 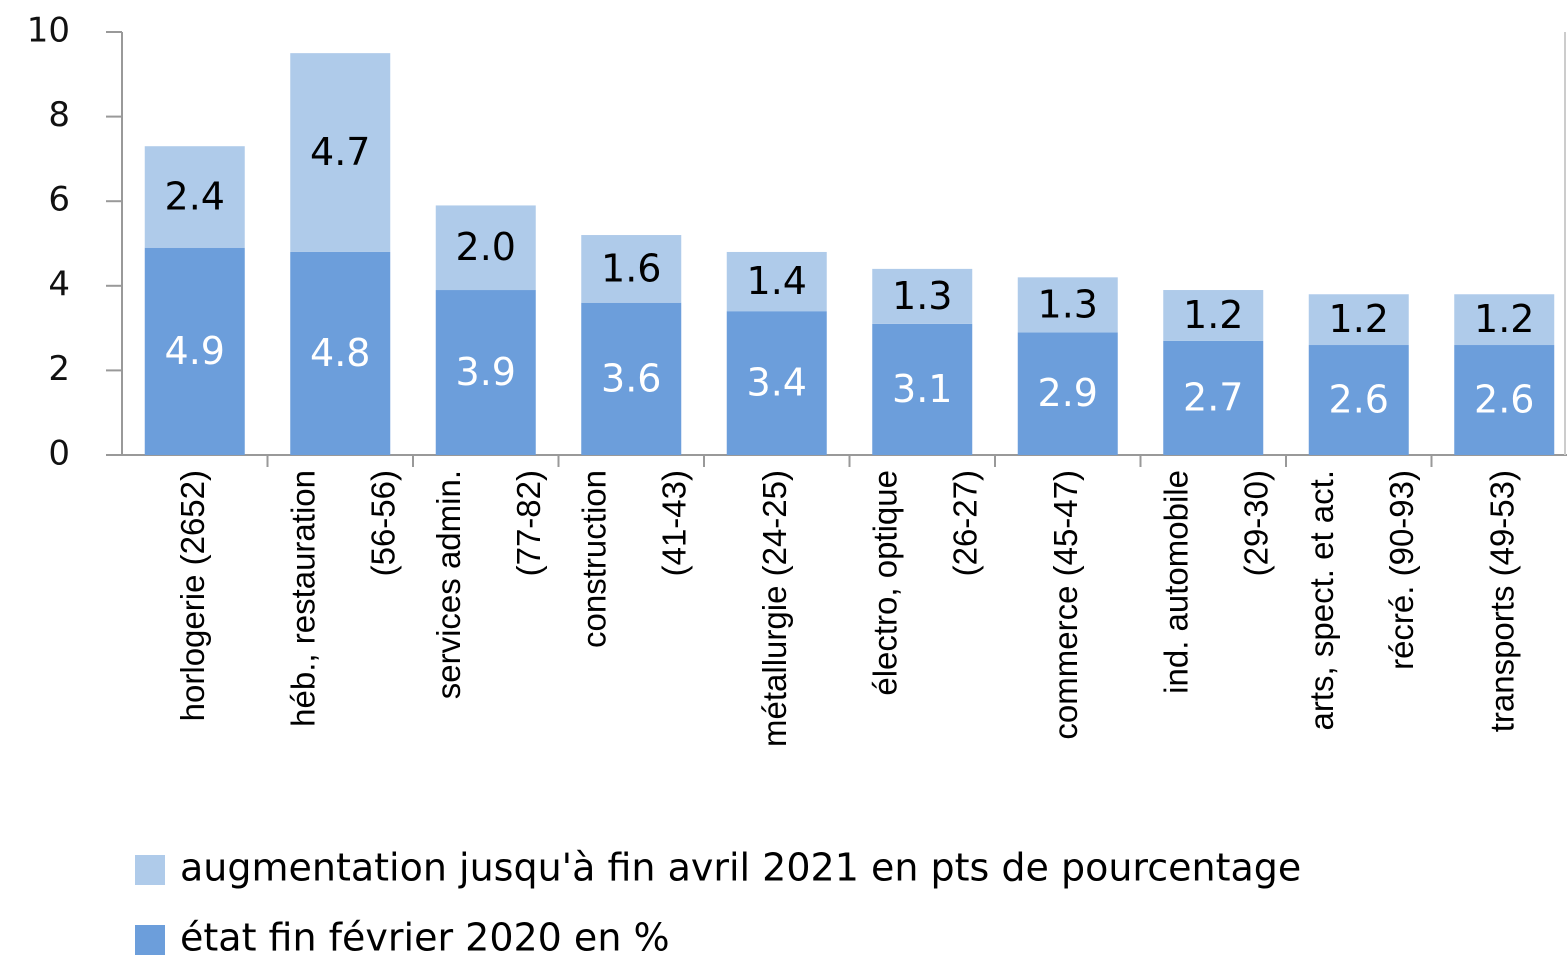 I want to click on x-tick-label-line: récré. (90-93), so click(x=1400, y=570).